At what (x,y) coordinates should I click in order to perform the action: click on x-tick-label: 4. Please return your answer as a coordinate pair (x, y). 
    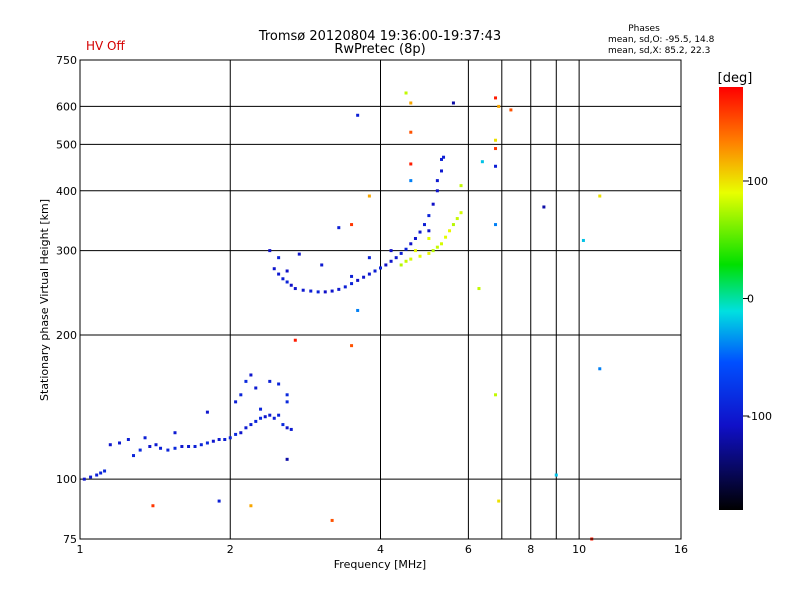
    Looking at the image, I should click on (380, 549).